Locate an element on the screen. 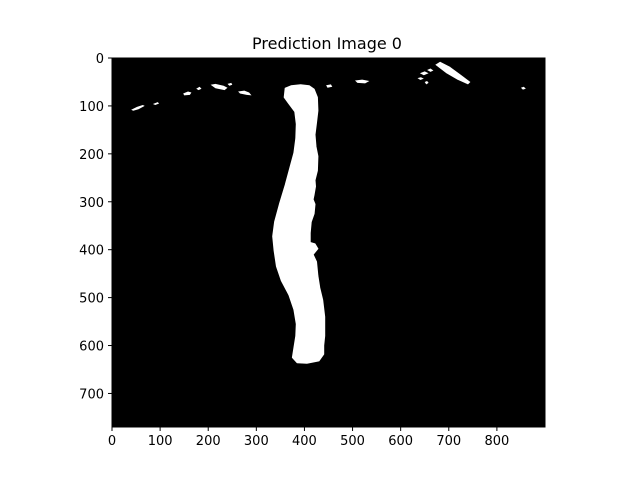 This screenshot has height=480, width=640. x-tick-label: 500 is located at coordinates (352, 441).